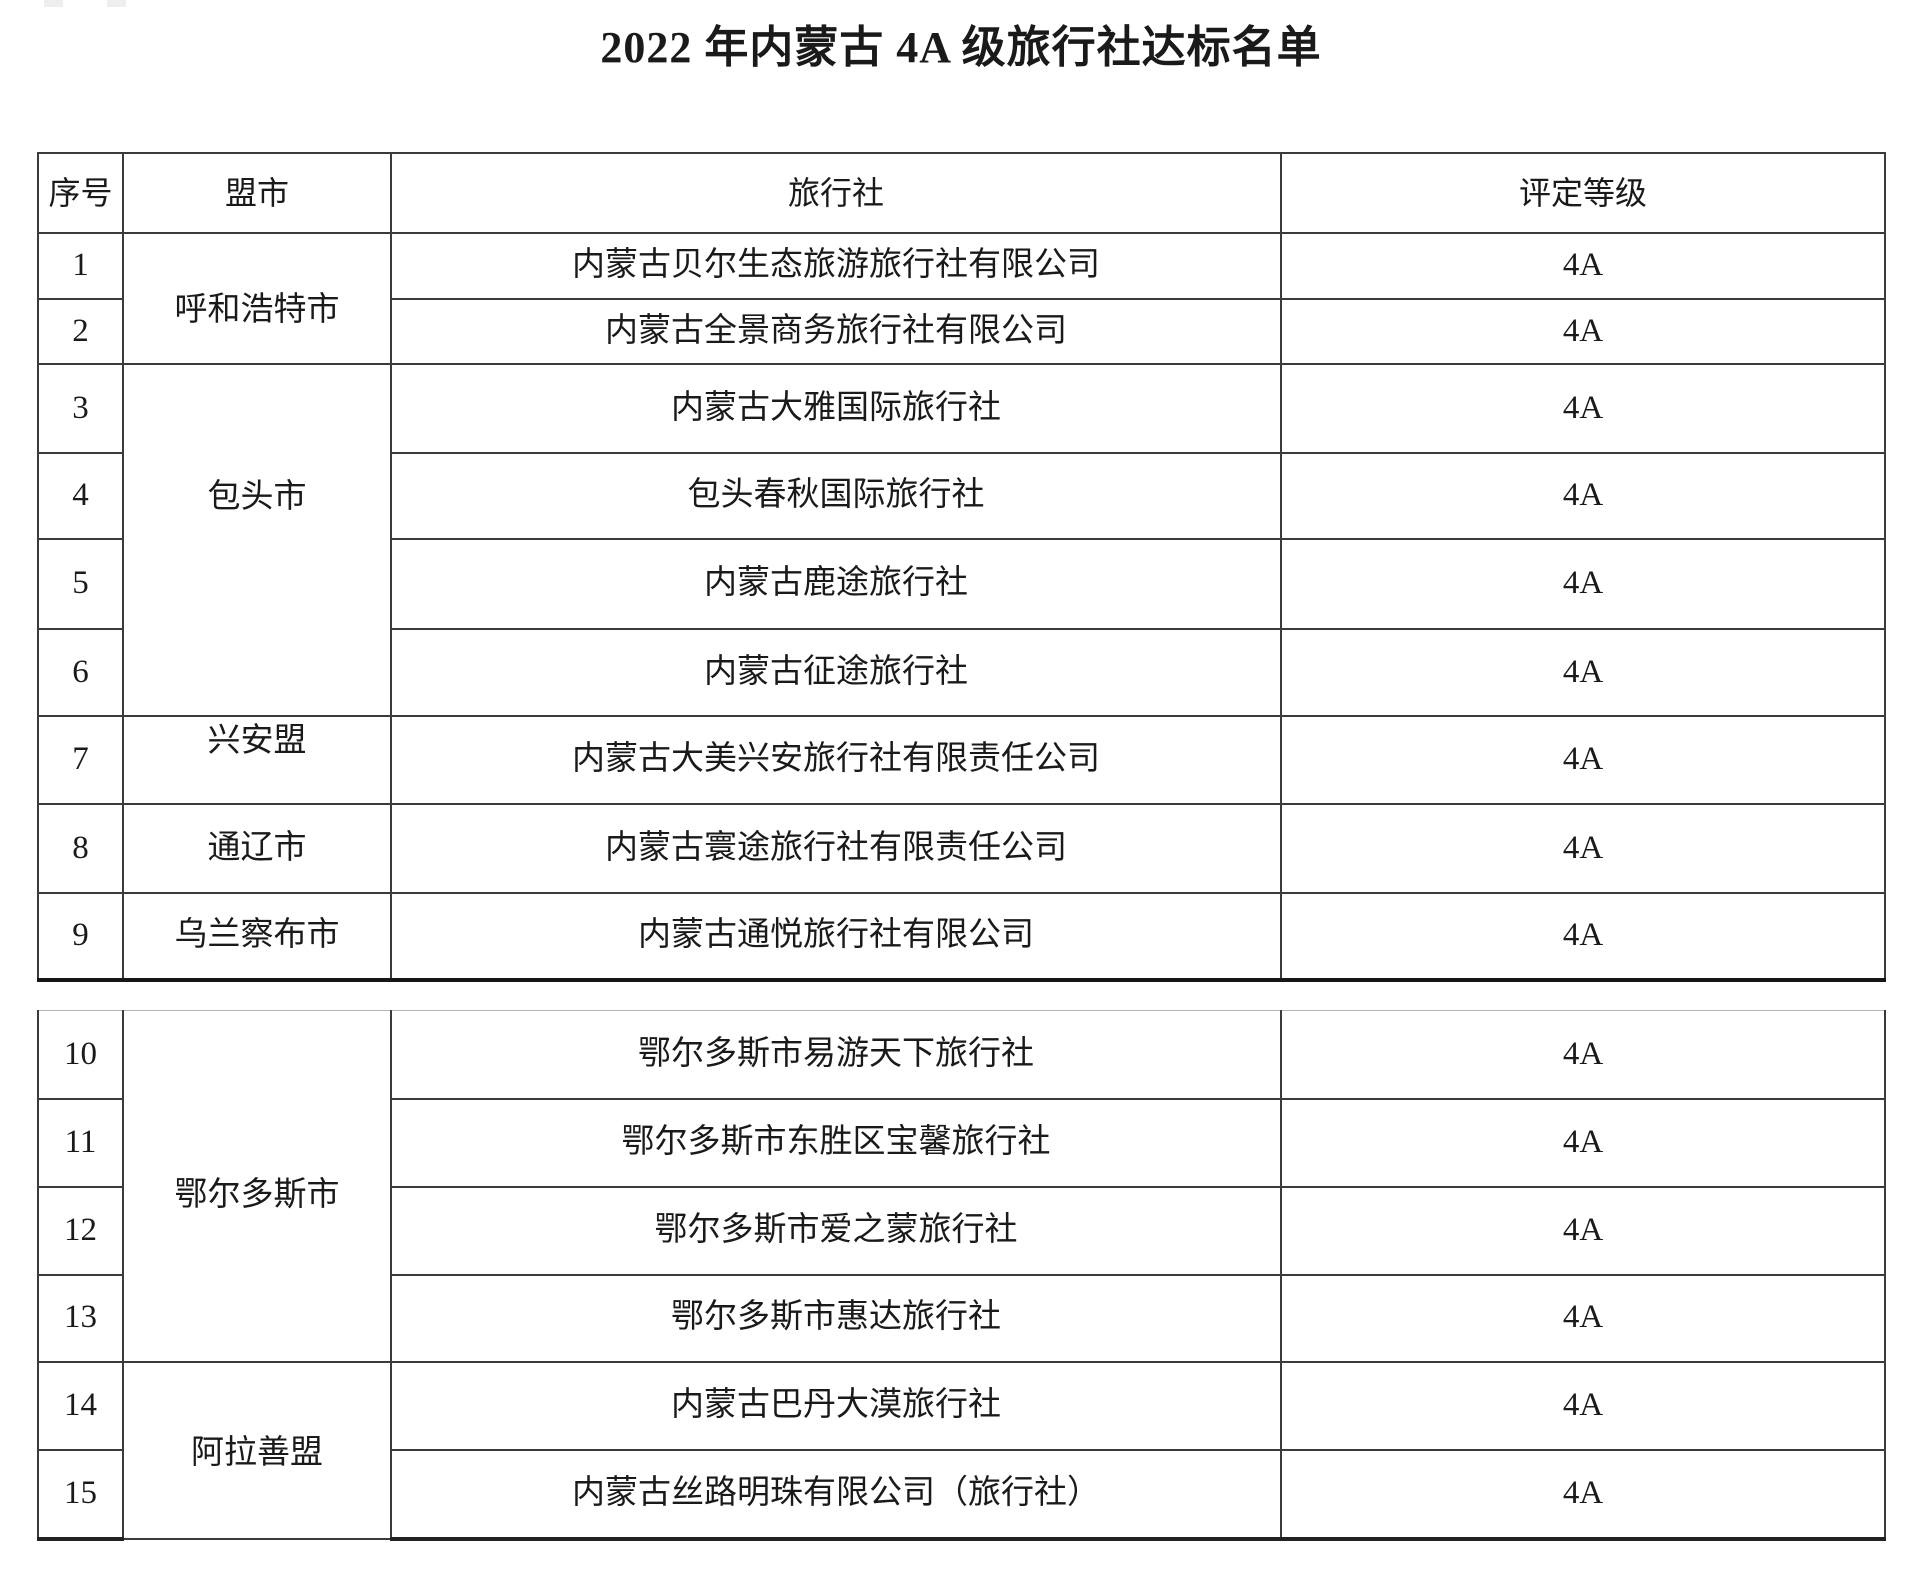 The image size is (1922, 1584). What do you see at coordinates (257, 1195) in the screenshot?
I see `city-name: 鄂尔多斯市` at bounding box center [257, 1195].